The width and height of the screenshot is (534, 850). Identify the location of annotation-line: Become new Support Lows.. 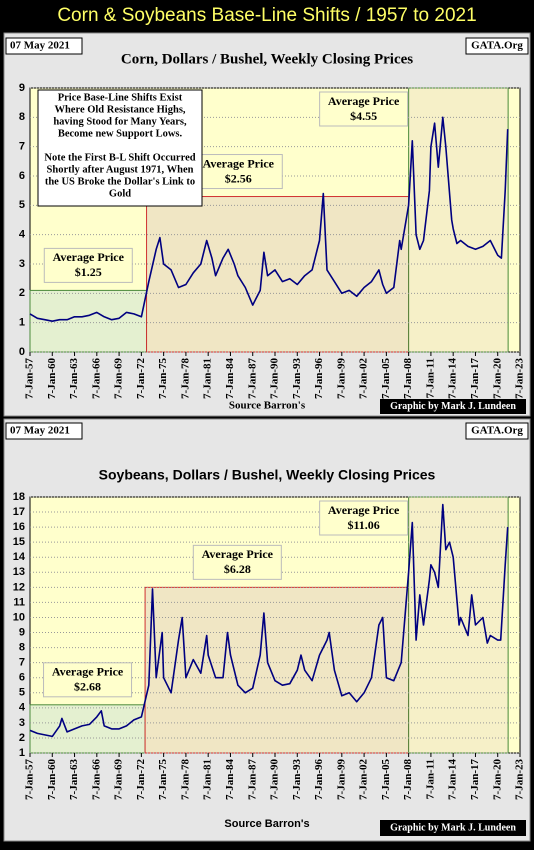
(120, 133).